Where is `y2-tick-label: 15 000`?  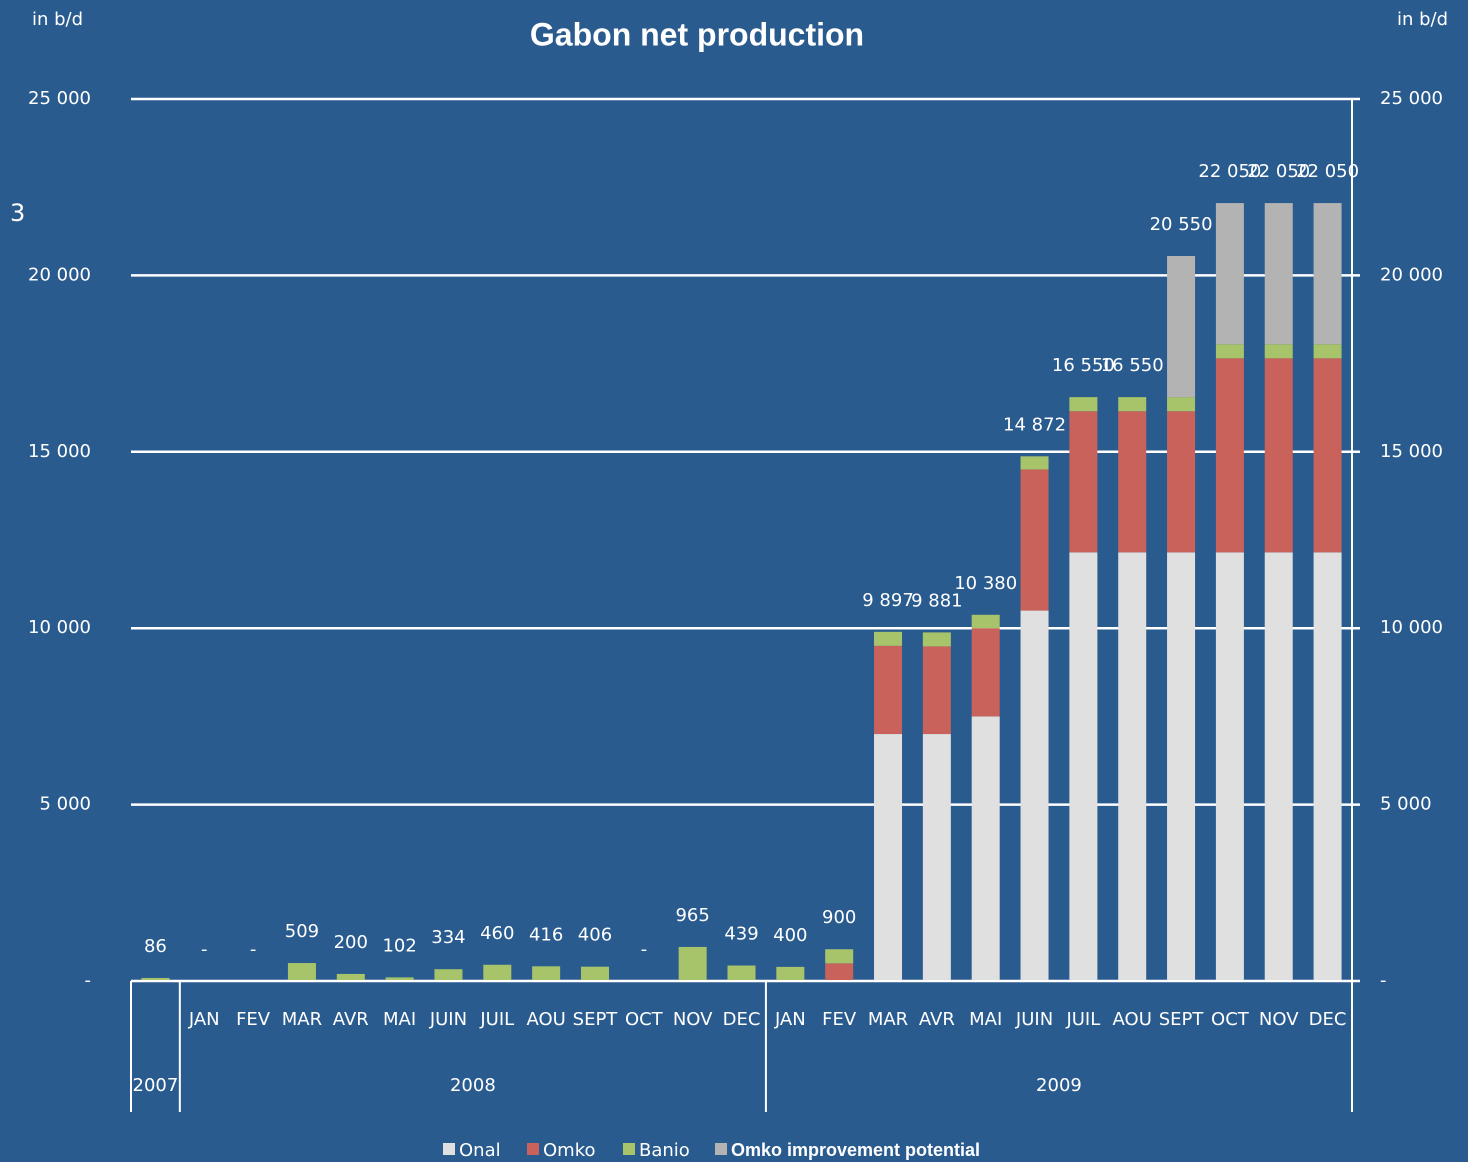
y2-tick-label: 15 000 is located at coordinates (1411, 451).